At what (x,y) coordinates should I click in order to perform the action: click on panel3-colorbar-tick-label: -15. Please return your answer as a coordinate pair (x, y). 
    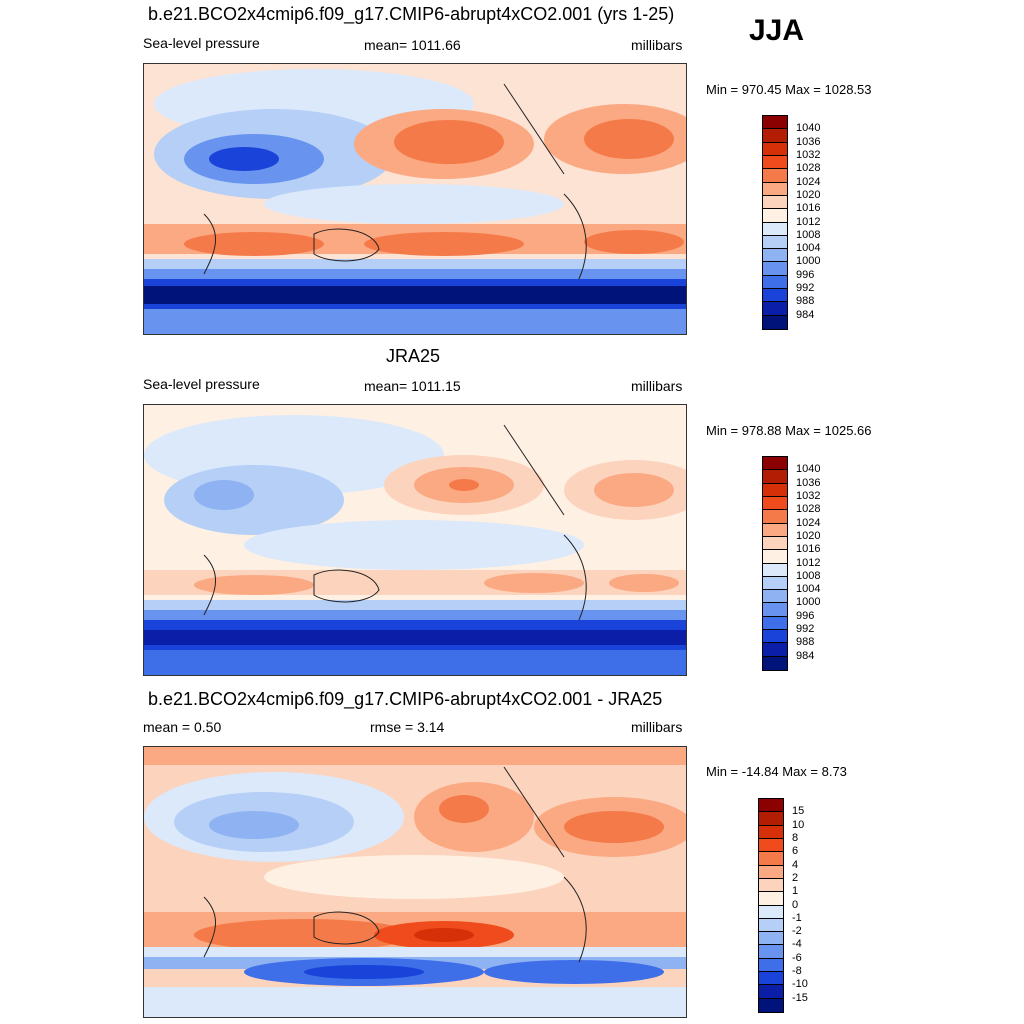
    Looking at the image, I should click on (800, 997).